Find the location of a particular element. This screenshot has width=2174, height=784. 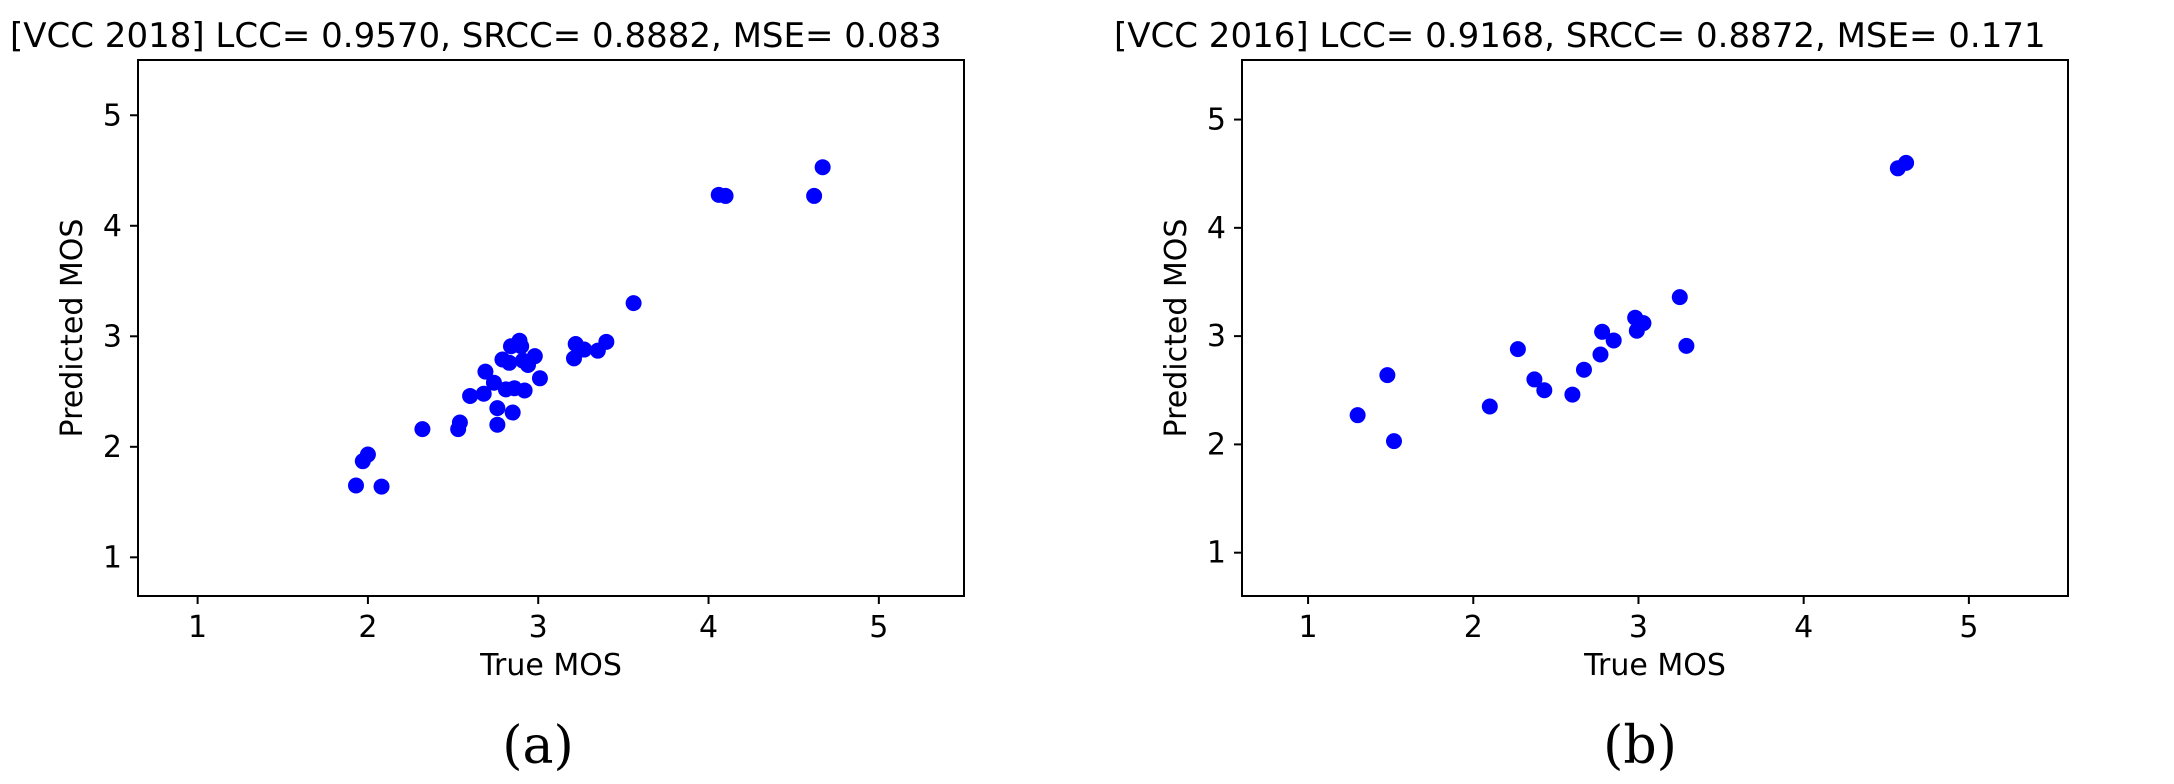

y-ticks-b: 1 2 3 4 5 is located at coordinates (1224, 337).